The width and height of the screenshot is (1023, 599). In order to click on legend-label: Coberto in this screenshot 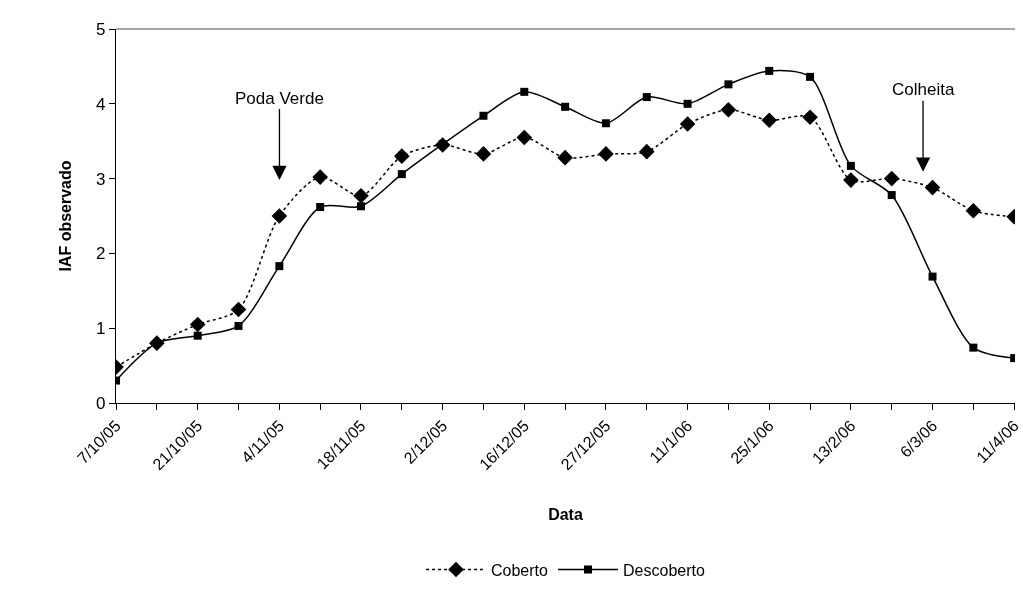, I will do `click(520, 570)`.